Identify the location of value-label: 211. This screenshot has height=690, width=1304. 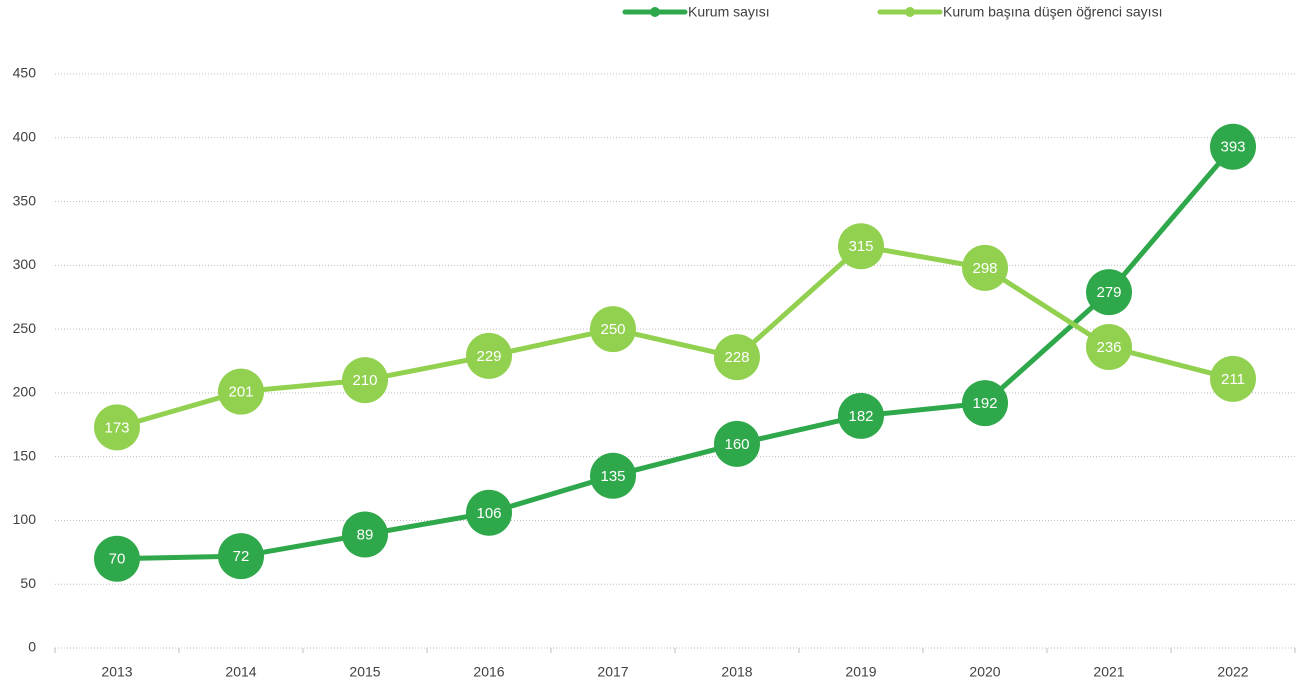
(1233, 379).